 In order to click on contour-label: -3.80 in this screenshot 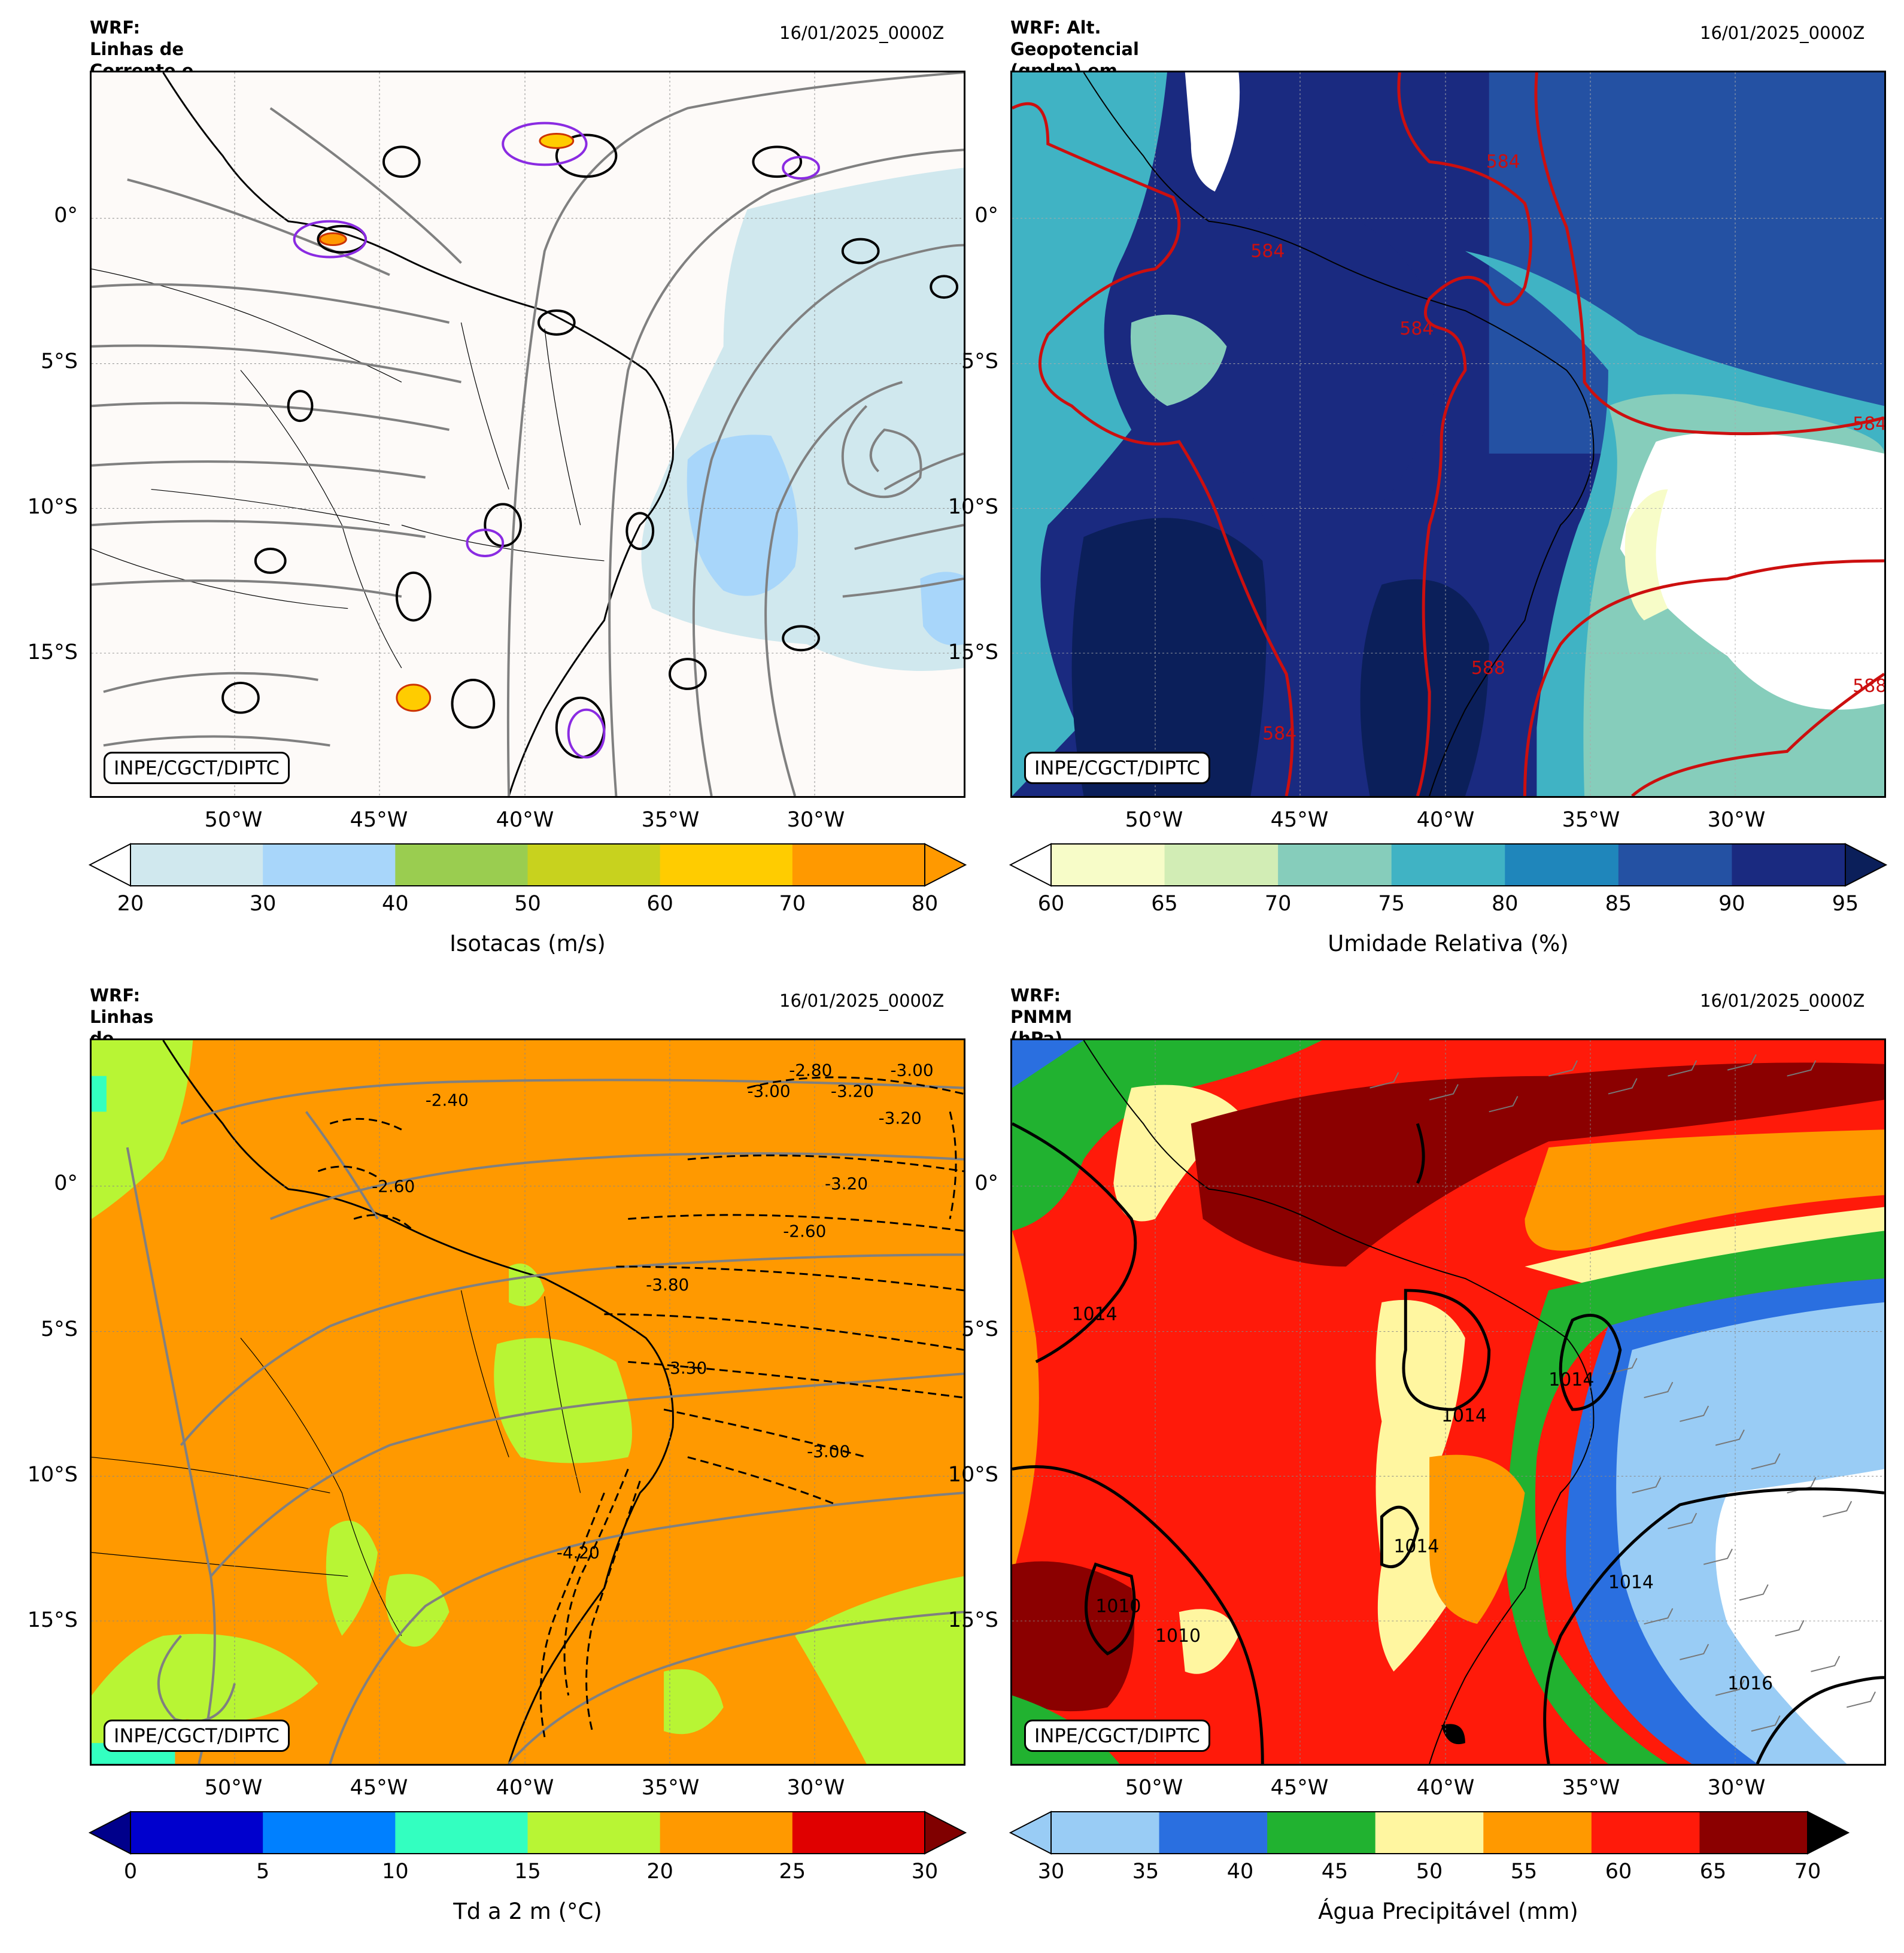, I will do `click(667, 1285)`.